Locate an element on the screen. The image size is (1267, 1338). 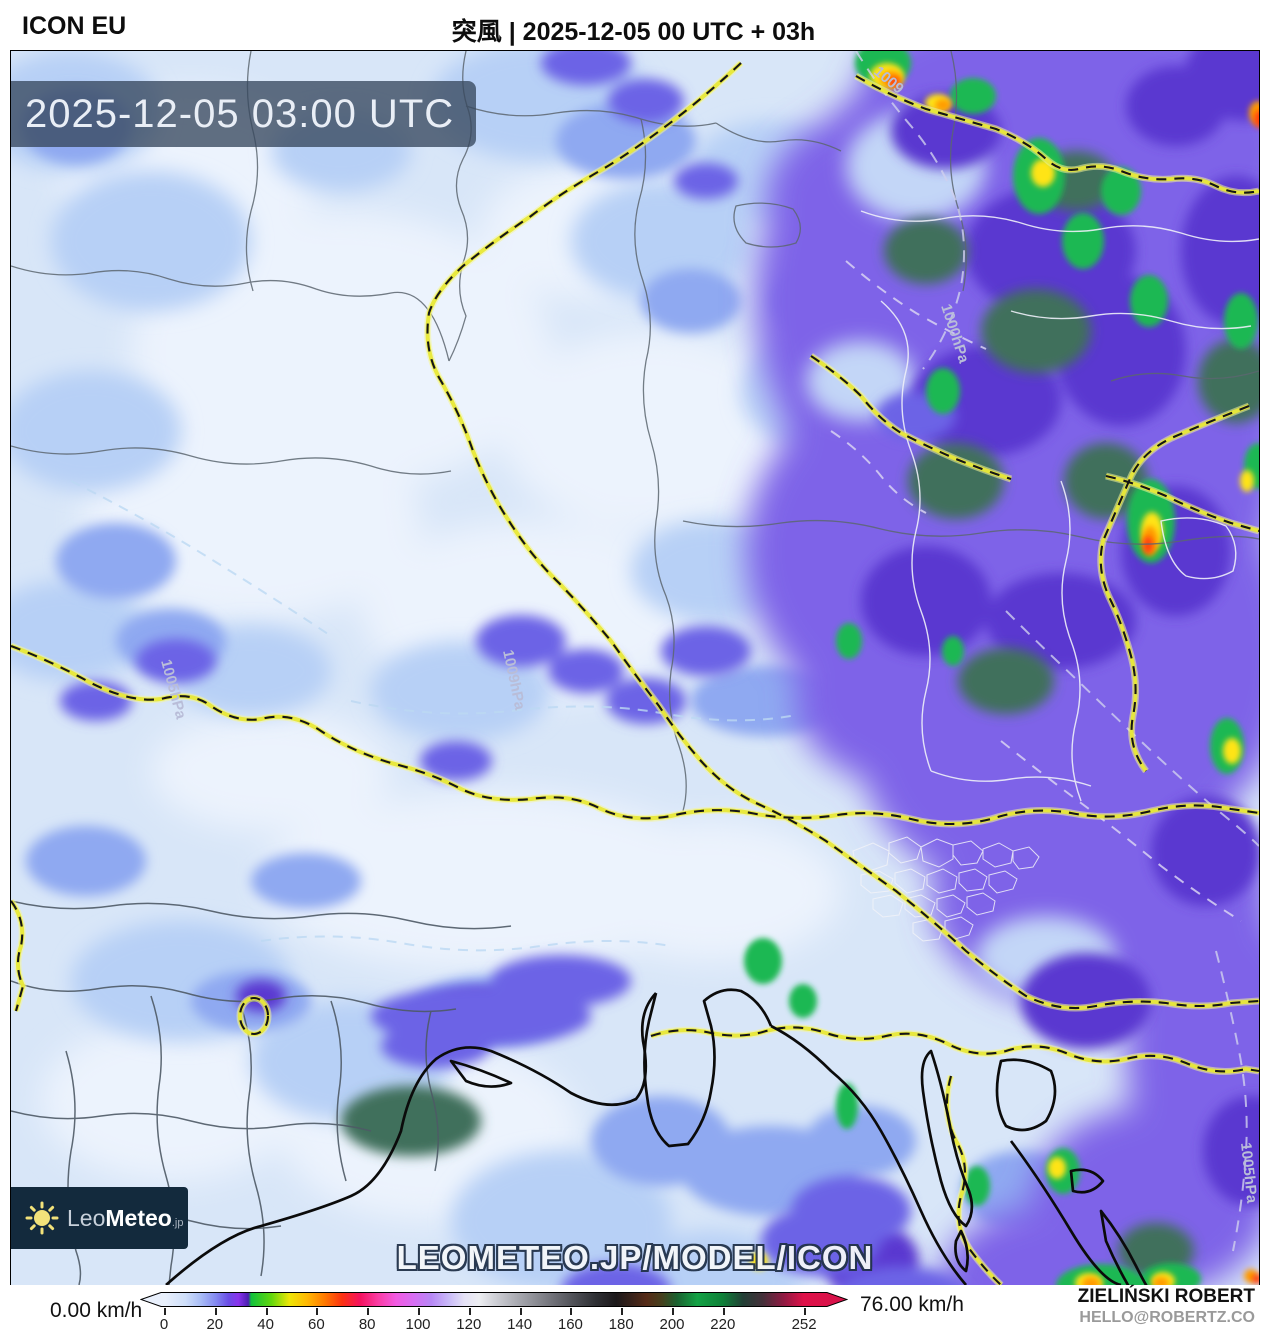
credits: ZIELIŃSKI ROBERT HELLO@ROBERTZ.CO is located at coordinates (1166, 1307).